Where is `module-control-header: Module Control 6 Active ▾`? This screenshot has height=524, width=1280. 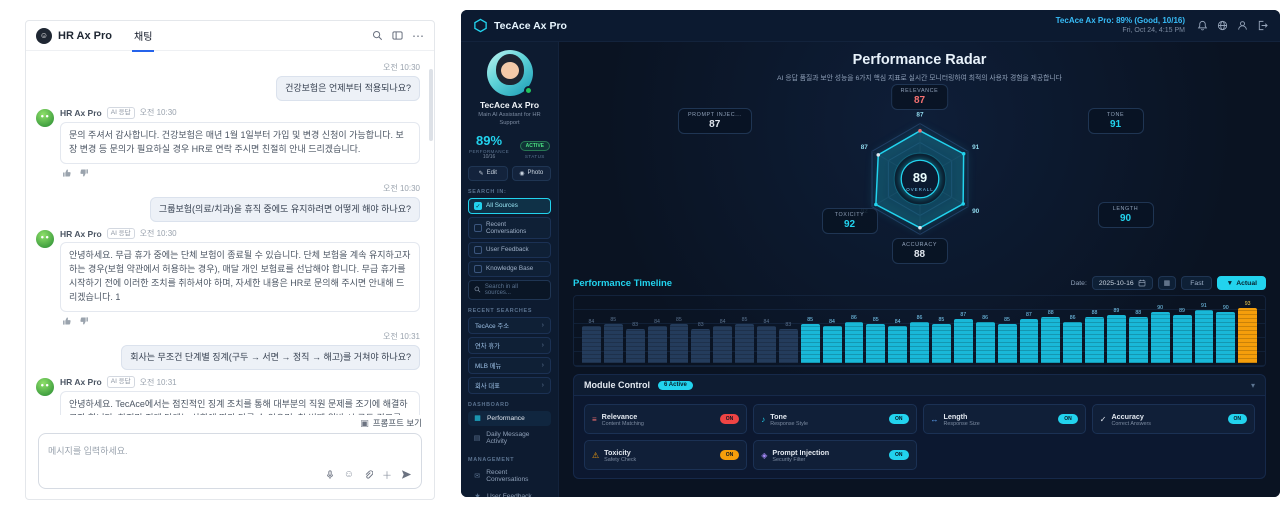
module-control-header: Module Control 6 Active ▾ is located at coordinates (919, 385).